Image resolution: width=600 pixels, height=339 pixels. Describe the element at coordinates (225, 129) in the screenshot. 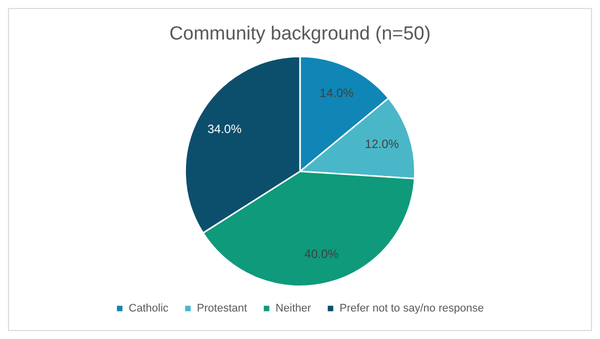

I see `data-label: 34.0%` at that location.